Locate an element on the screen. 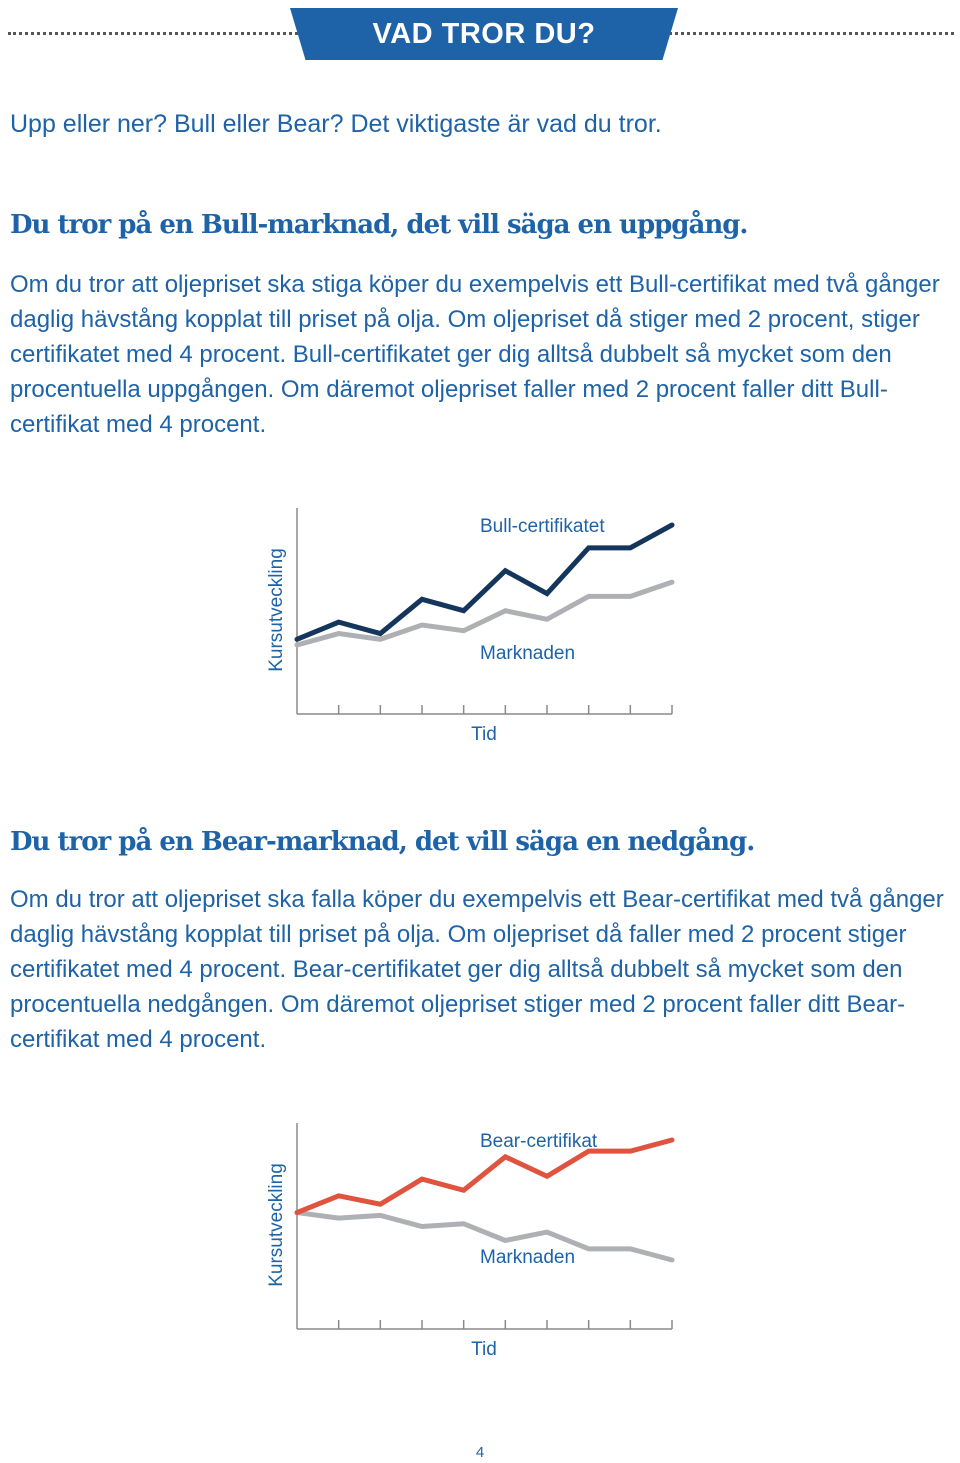  series-label-bear: Bear-certifikat is located at coordinates (539, 1141).